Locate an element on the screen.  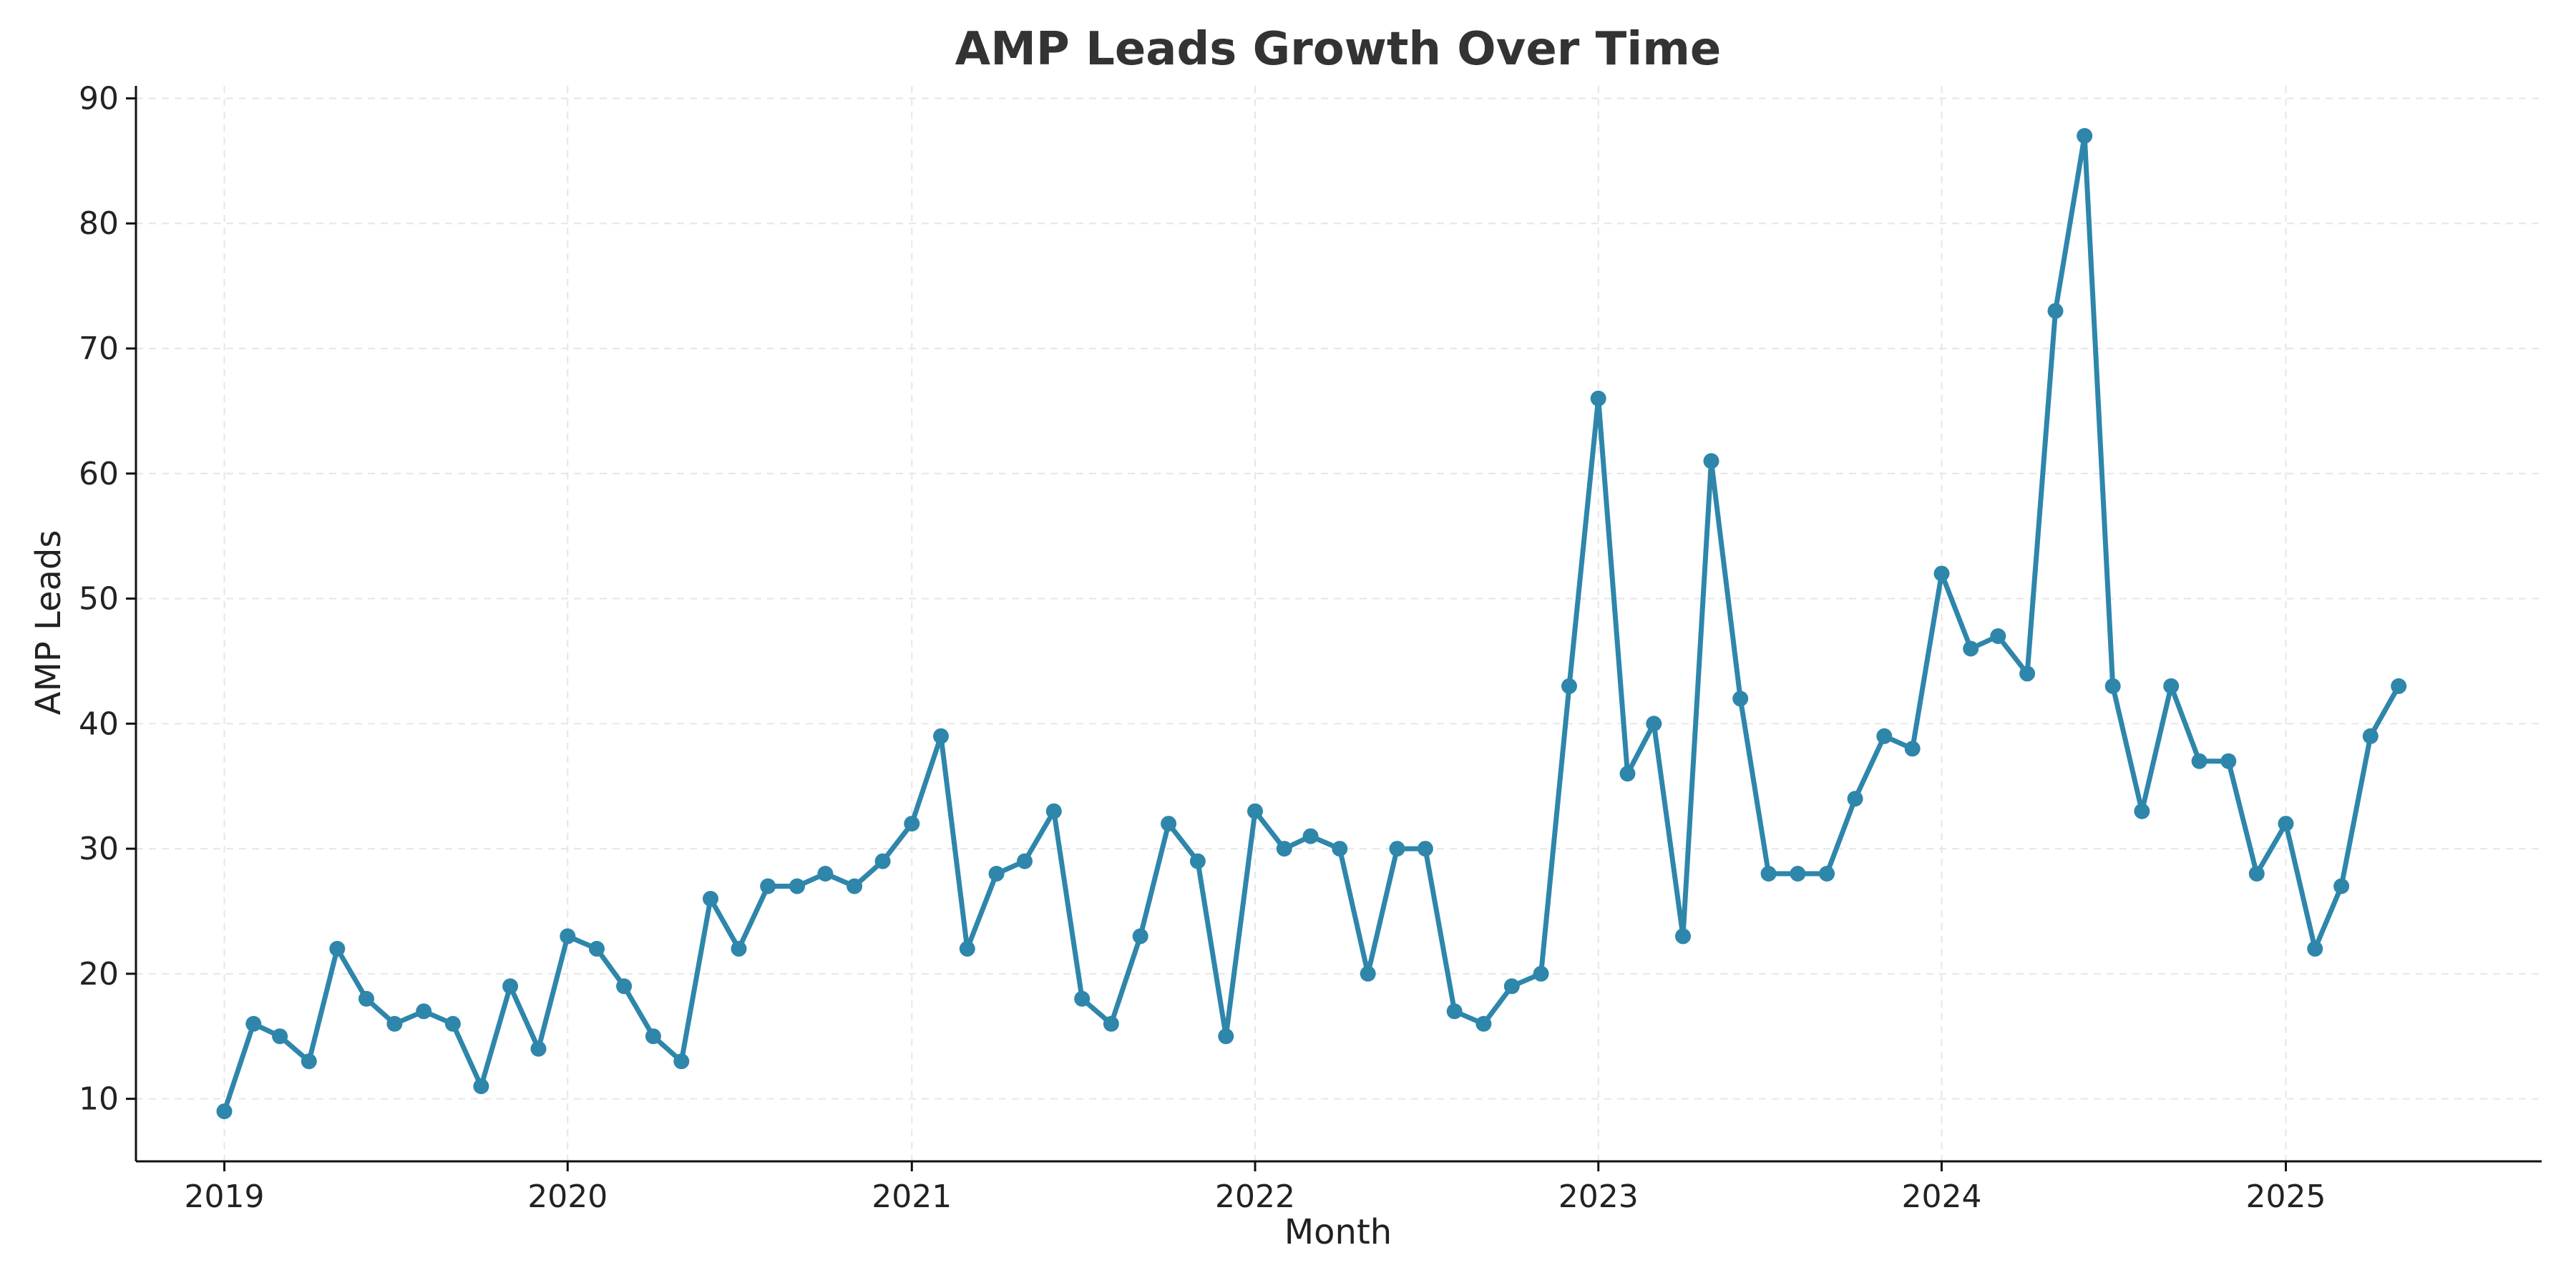
x-tick-label: 2023 is located at coordinates (1598, 1197).